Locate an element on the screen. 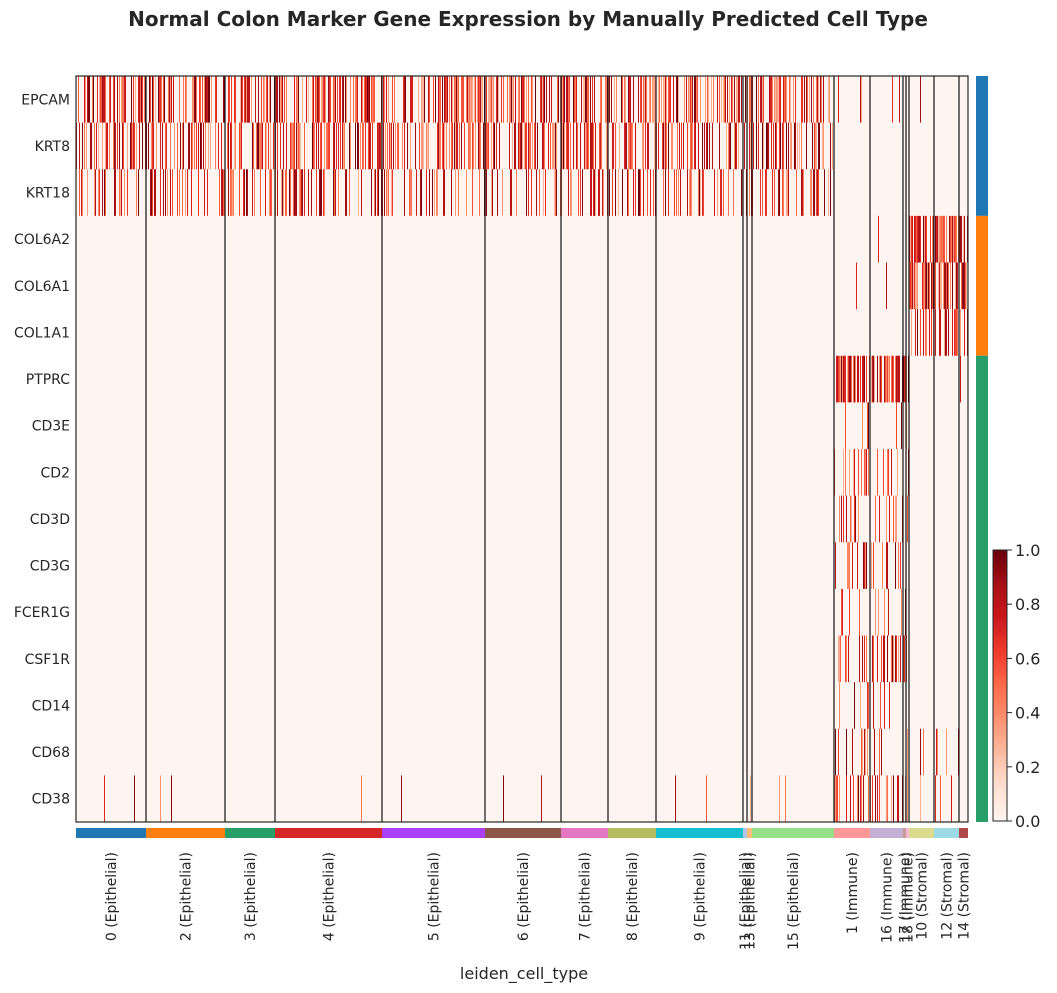 Image resolution: width=1057 pixels, height=993 pixels. colorbar-tick-label: 0.8 is located at coordinates (1027, 604).